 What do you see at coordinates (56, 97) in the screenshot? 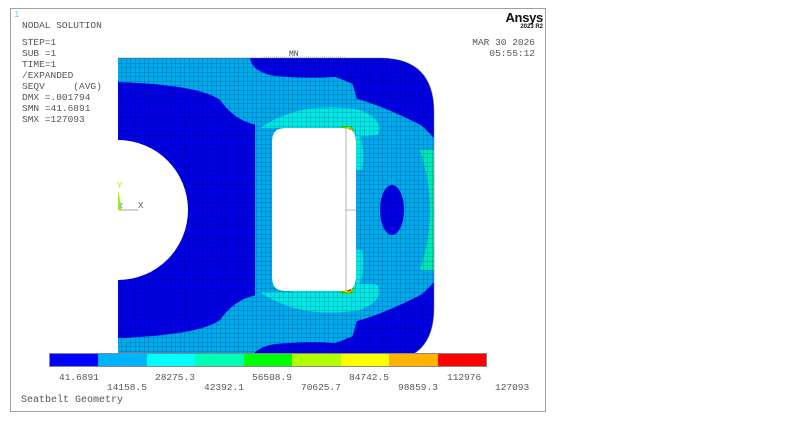
I see `info-dmx: DMX =.001794` at bounding box center [56, 97].